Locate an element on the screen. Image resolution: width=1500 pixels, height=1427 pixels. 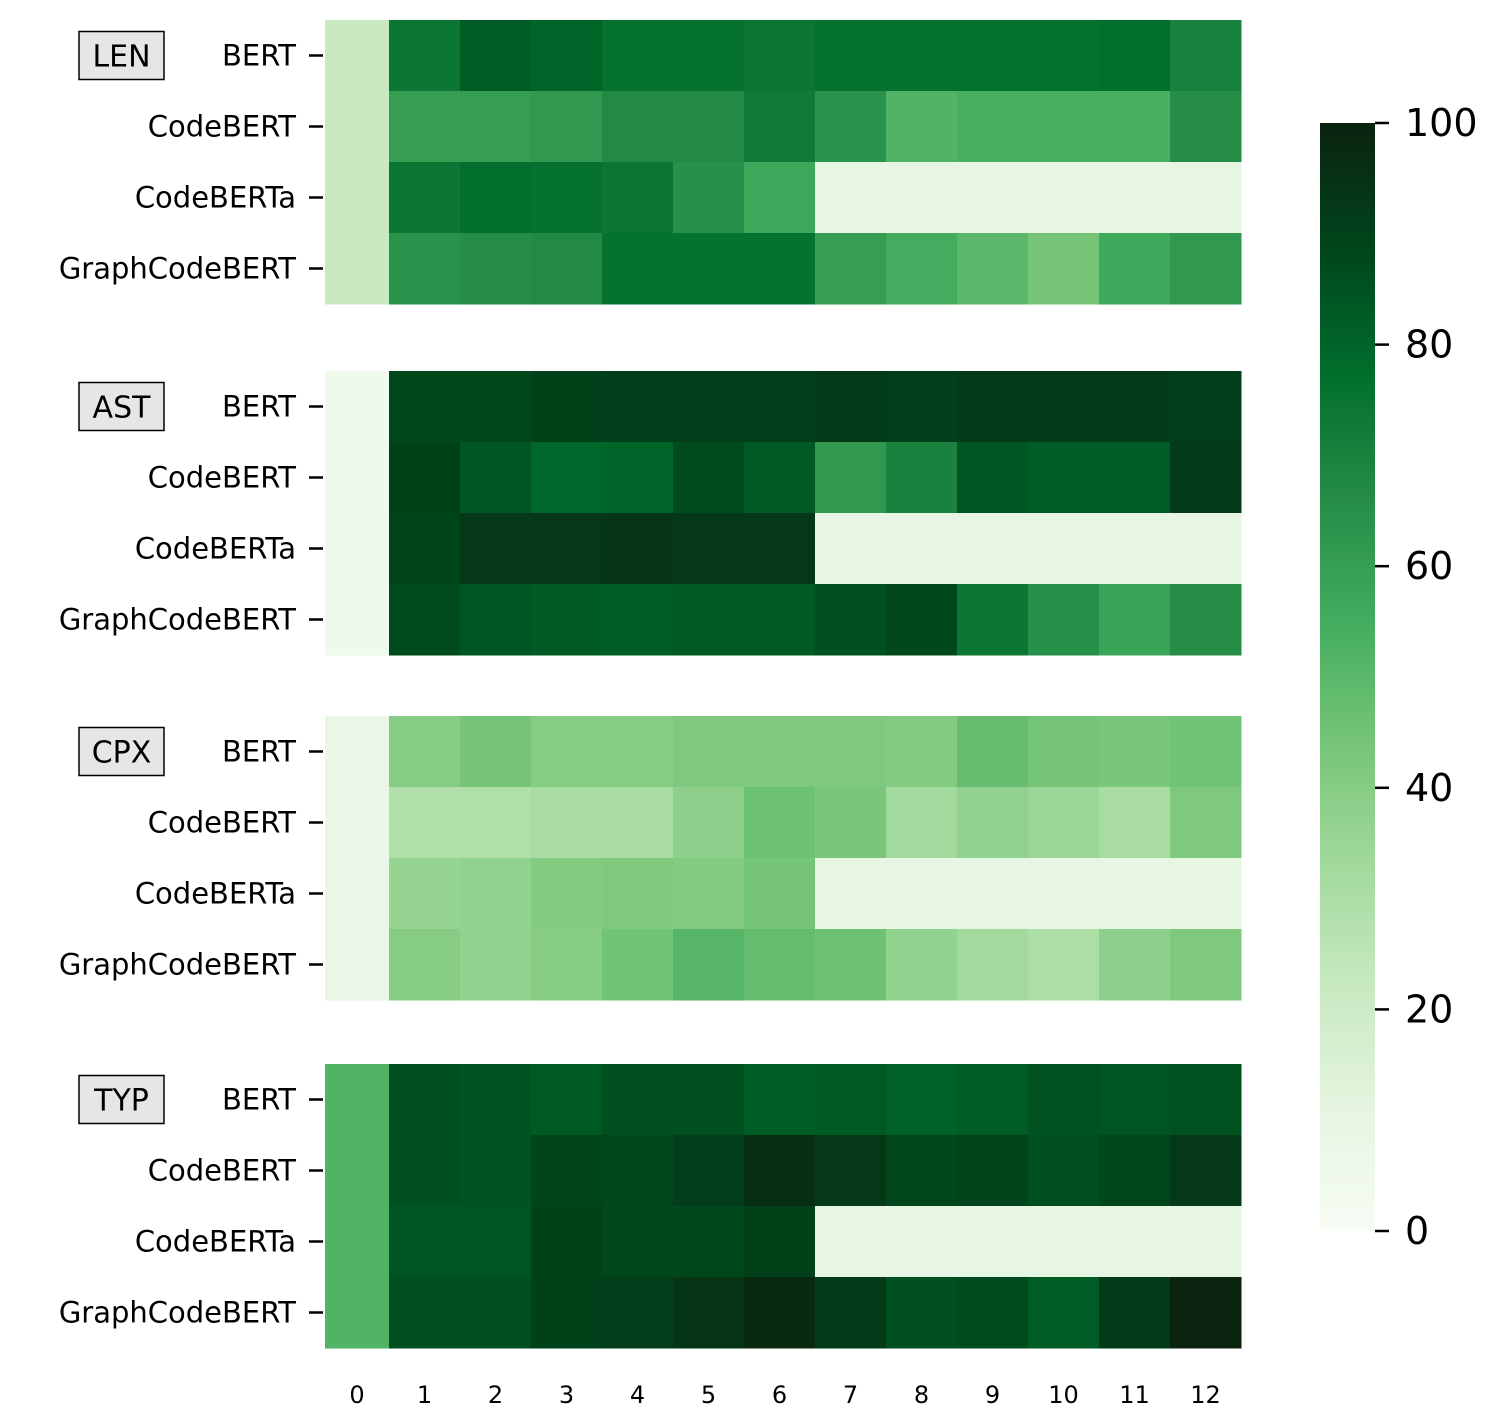
x-tick-label: 1 is located at coordinates (424, 1395).